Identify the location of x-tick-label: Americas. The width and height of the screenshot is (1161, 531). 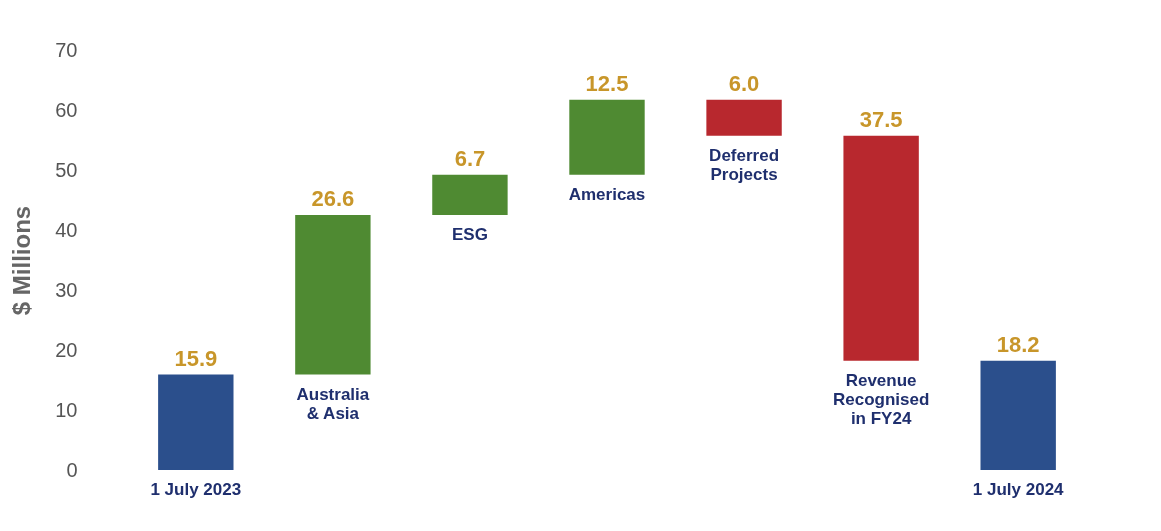
(607, 194).